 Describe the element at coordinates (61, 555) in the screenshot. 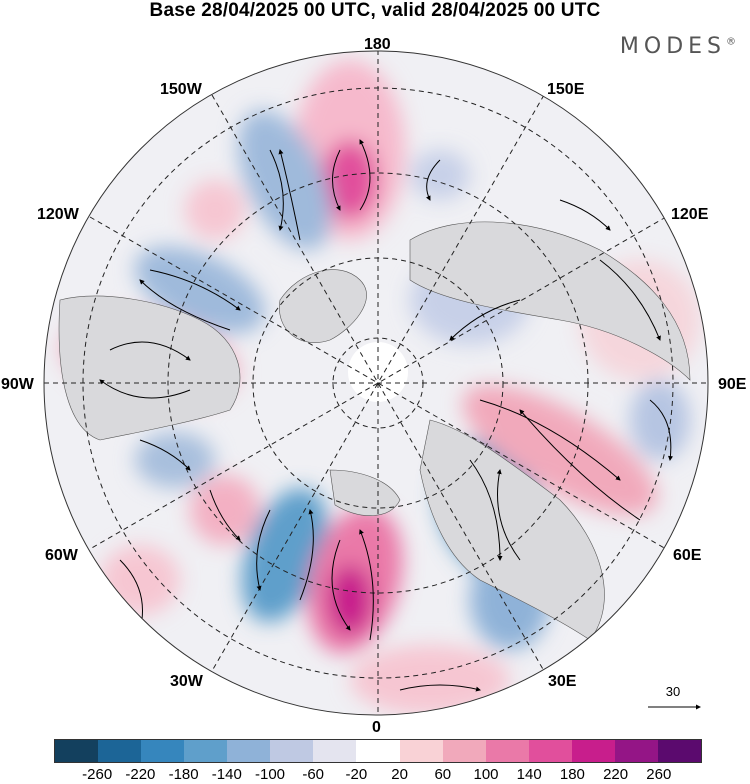

I see `lon-label-60w: 60W` at that location.